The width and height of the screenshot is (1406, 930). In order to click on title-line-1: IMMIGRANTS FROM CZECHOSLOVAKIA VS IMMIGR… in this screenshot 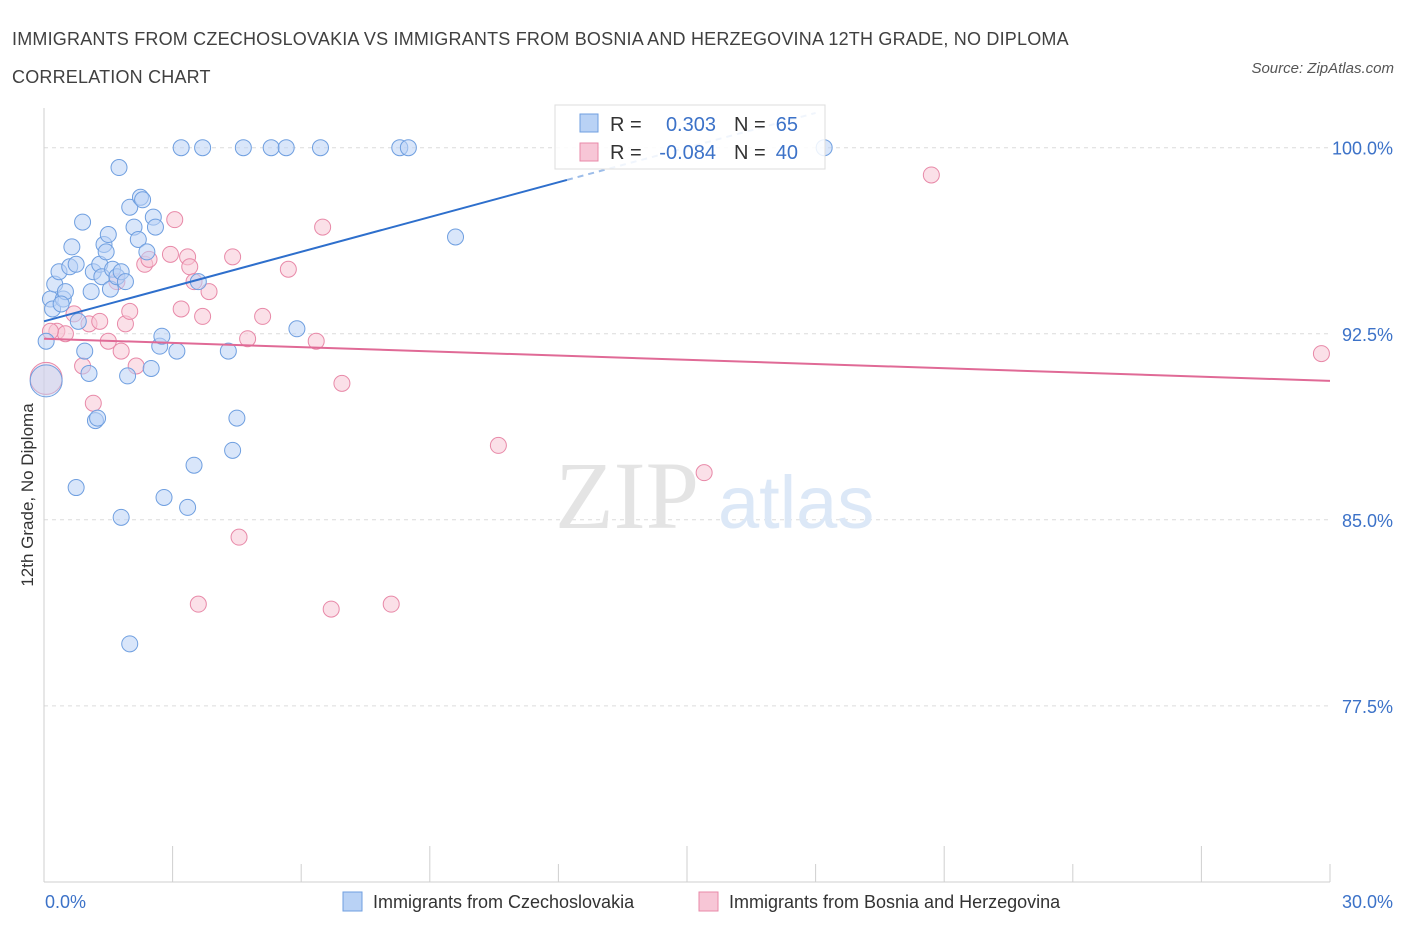, I will do `click(540, 39)`.